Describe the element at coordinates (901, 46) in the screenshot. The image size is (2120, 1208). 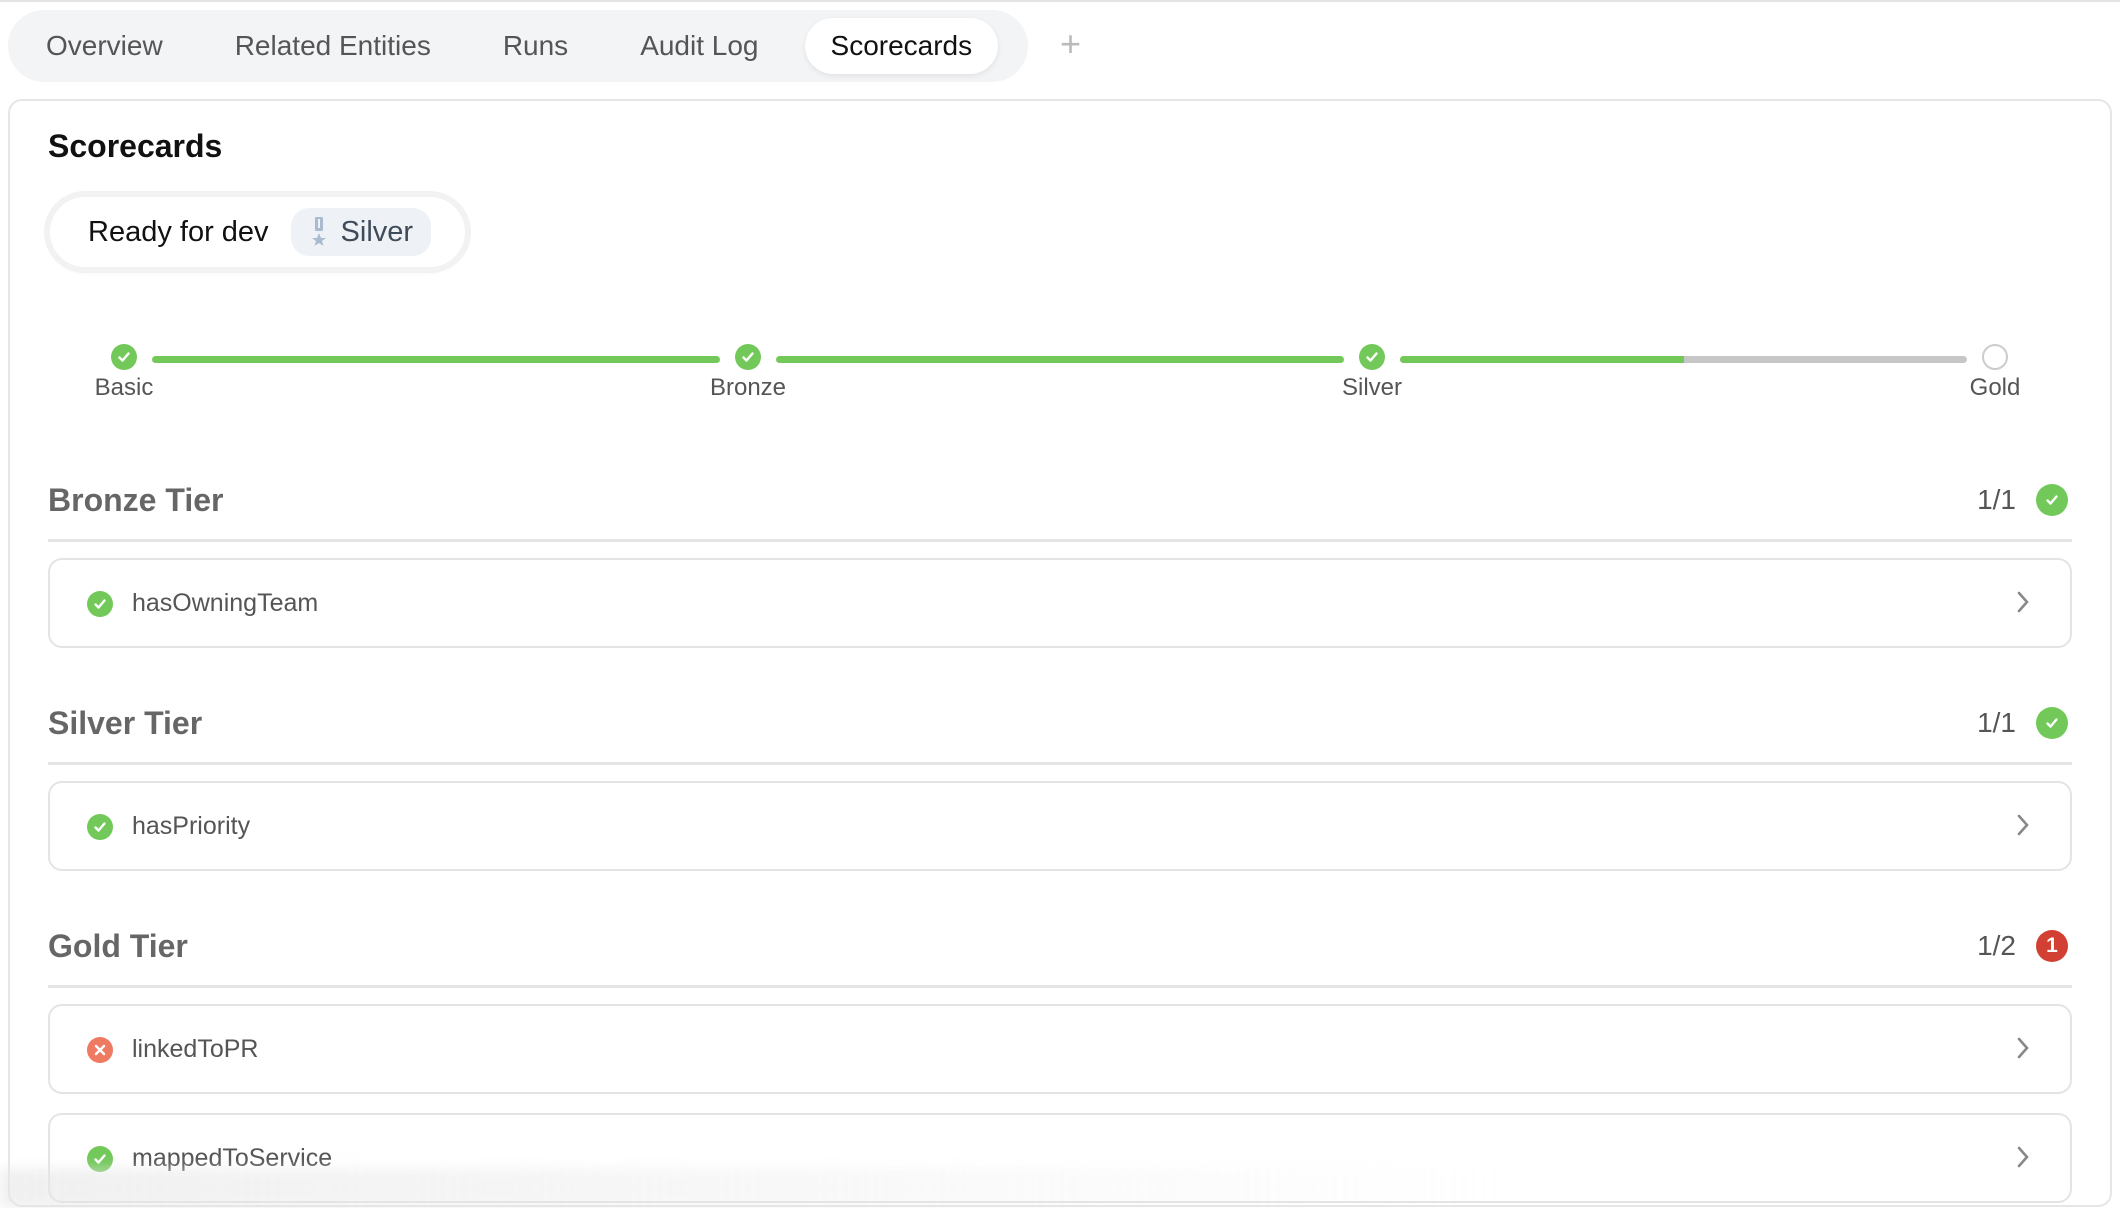
I see `tab-scorecards: Scorecards` at that location.